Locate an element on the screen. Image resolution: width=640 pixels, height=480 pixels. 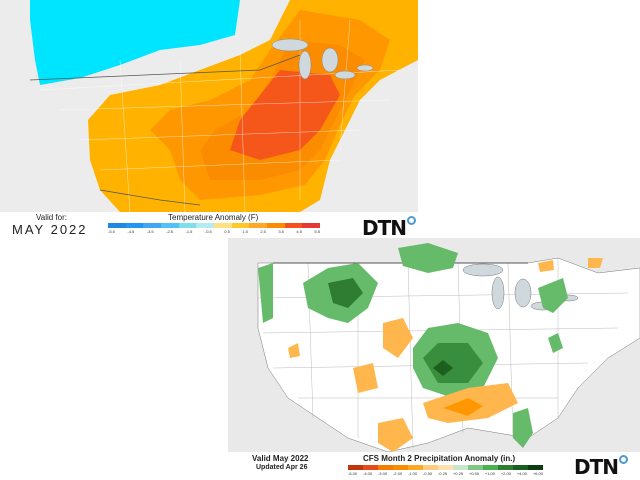
precip-tick: -2.00 is located at coordinates (397, 473).